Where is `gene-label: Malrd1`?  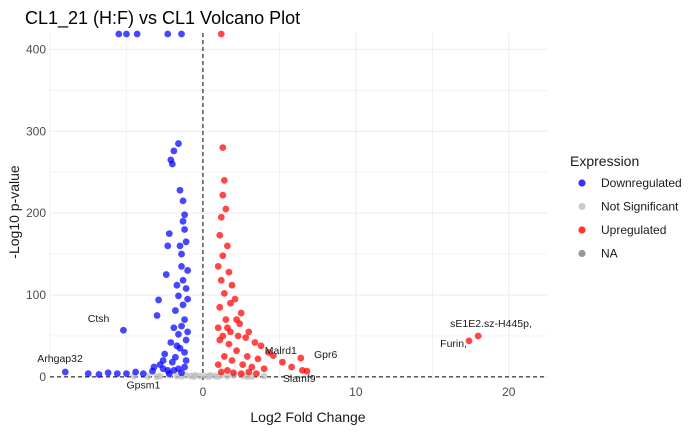
gene-label: Malrd1 is located at coordinates (281, 351).